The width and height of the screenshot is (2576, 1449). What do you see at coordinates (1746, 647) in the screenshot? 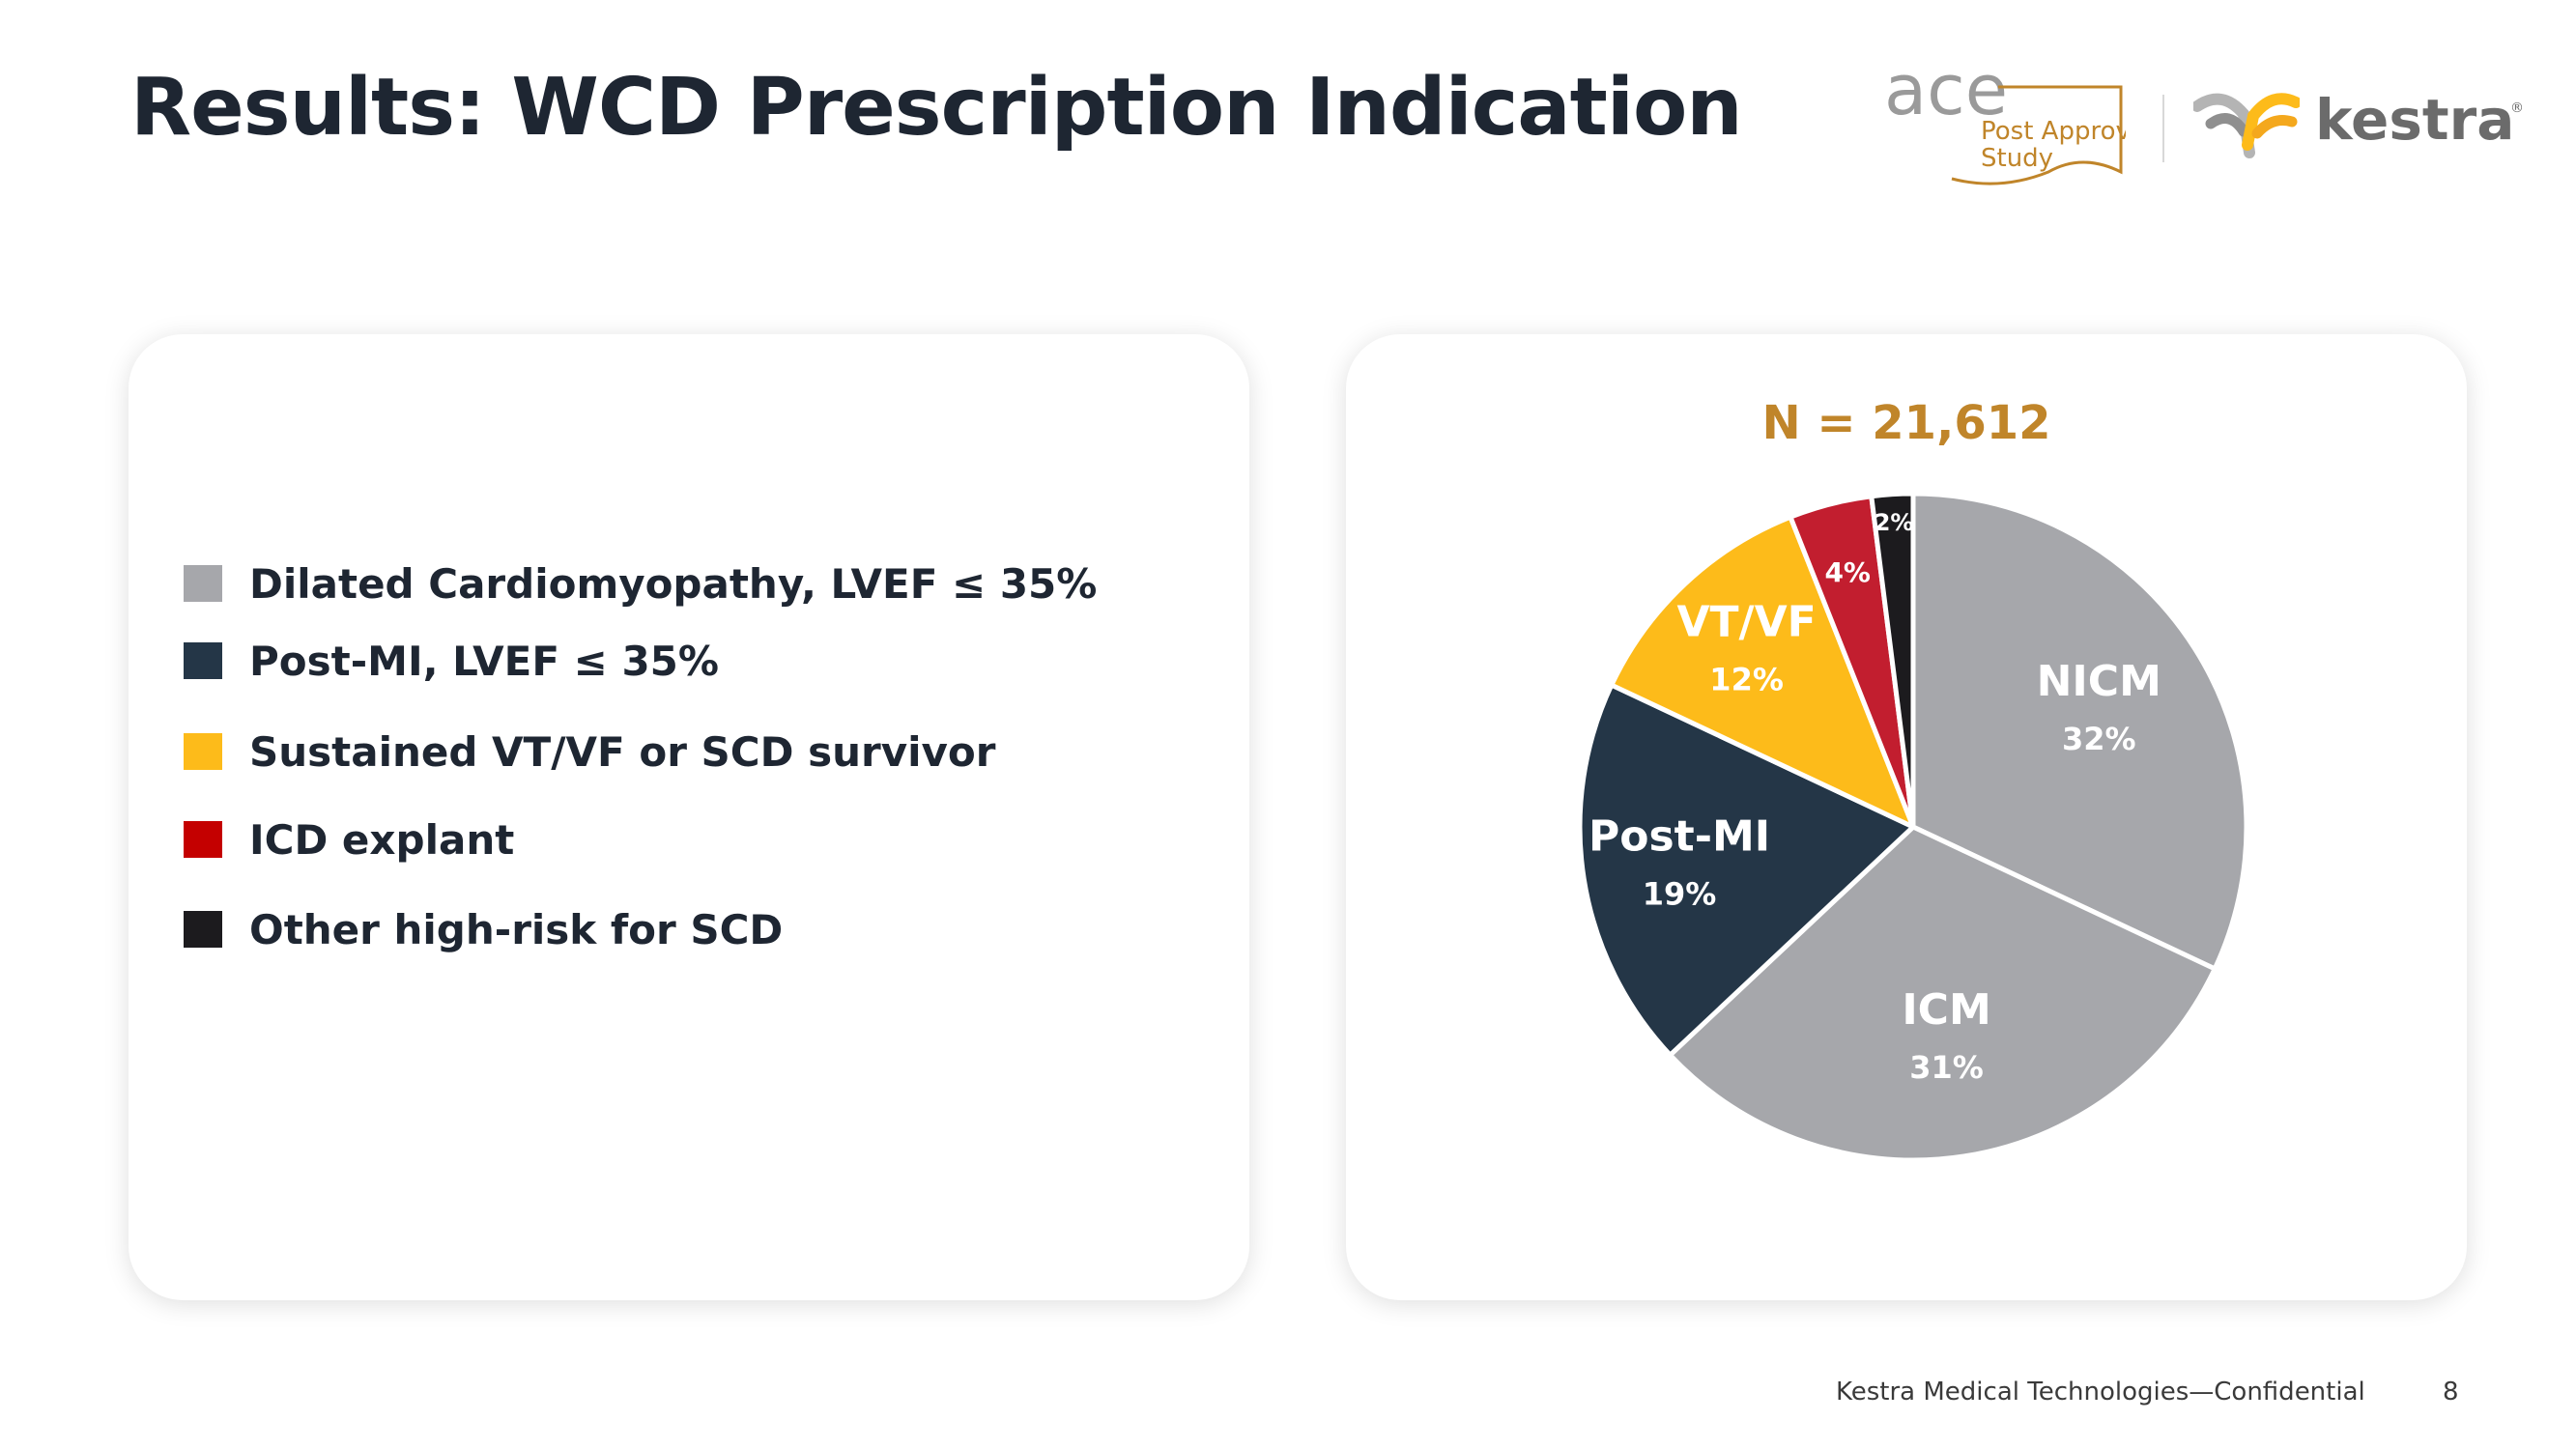
I see `pie-slice-label: VT/VF 12%` at bounding box center [1746, 647].